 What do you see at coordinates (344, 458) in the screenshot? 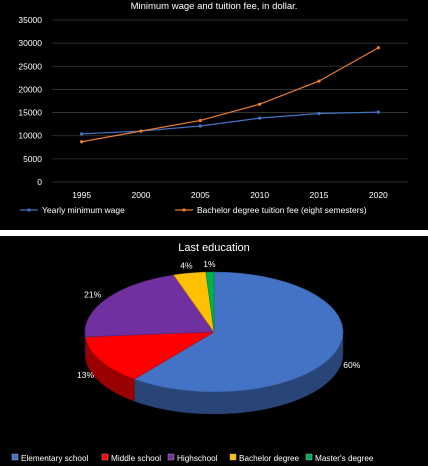
I see `legend-label: Master's degree` at bounding box center [344, 458].